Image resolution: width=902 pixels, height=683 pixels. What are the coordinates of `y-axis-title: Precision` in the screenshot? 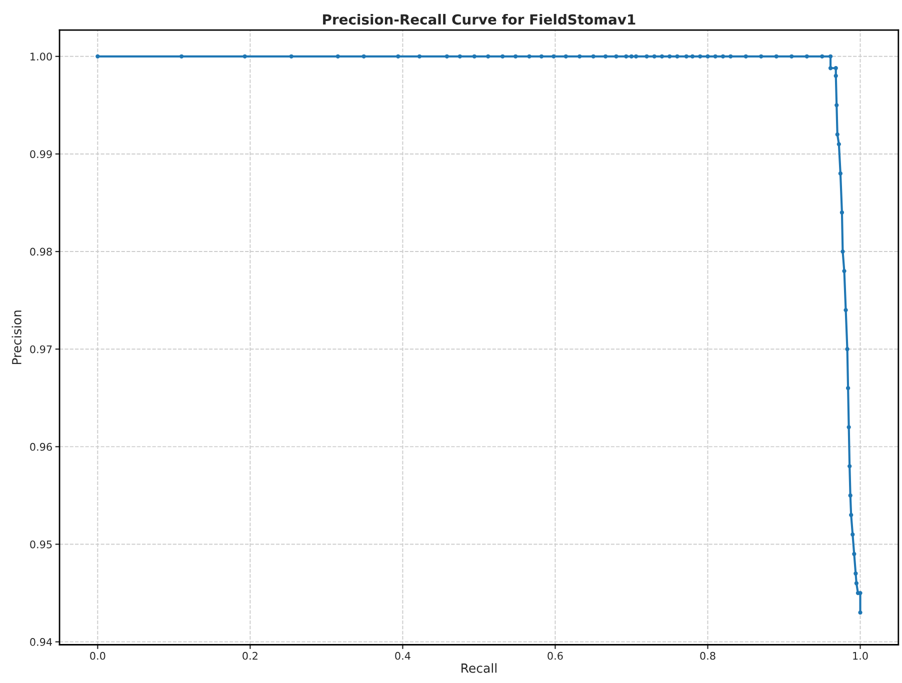 It's located at (17, 337).